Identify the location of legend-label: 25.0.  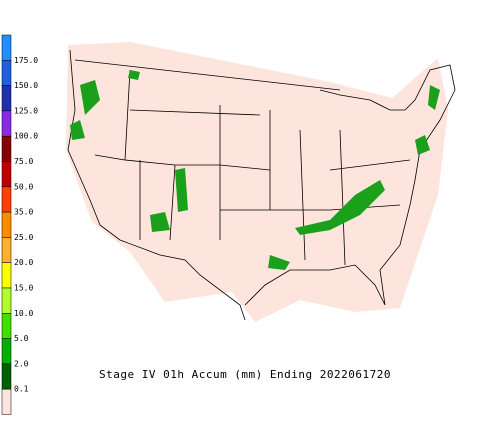
(23, 237).